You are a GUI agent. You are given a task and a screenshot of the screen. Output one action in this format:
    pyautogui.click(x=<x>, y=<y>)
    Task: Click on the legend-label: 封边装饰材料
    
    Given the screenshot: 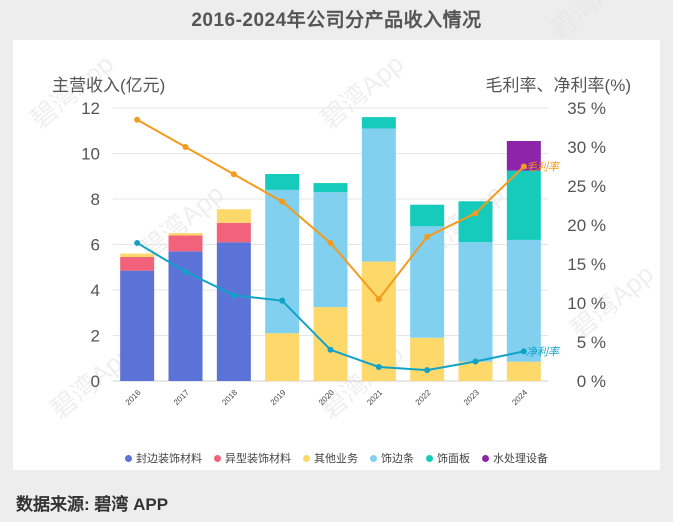 What is the action you would take?
    pyautogui.click(x=169, y=459)
    